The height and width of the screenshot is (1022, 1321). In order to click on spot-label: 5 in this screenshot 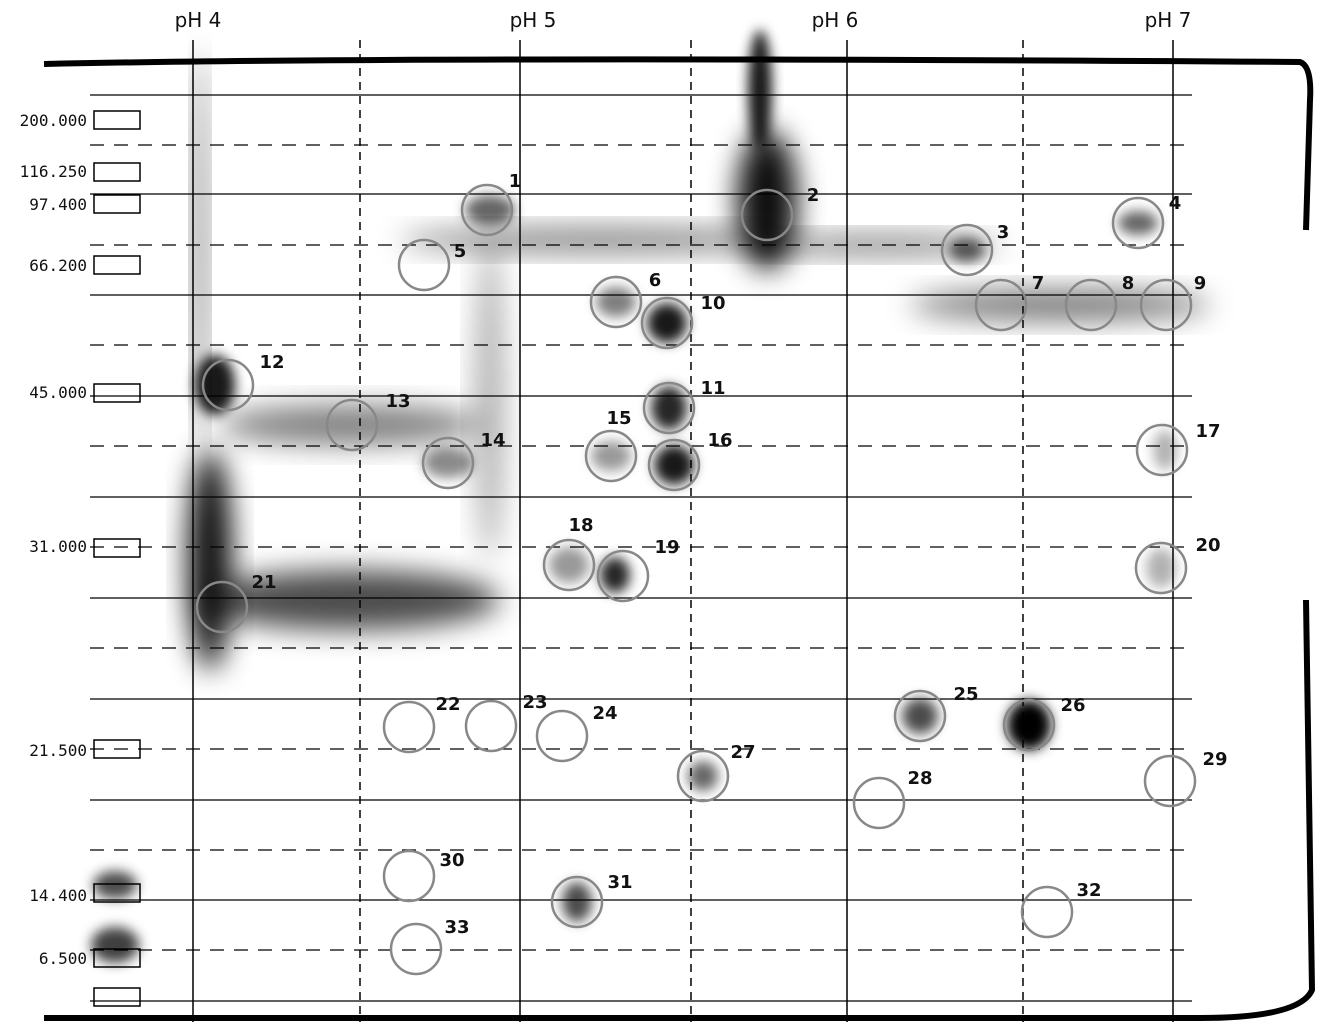, I will do `click(460, 251)`.